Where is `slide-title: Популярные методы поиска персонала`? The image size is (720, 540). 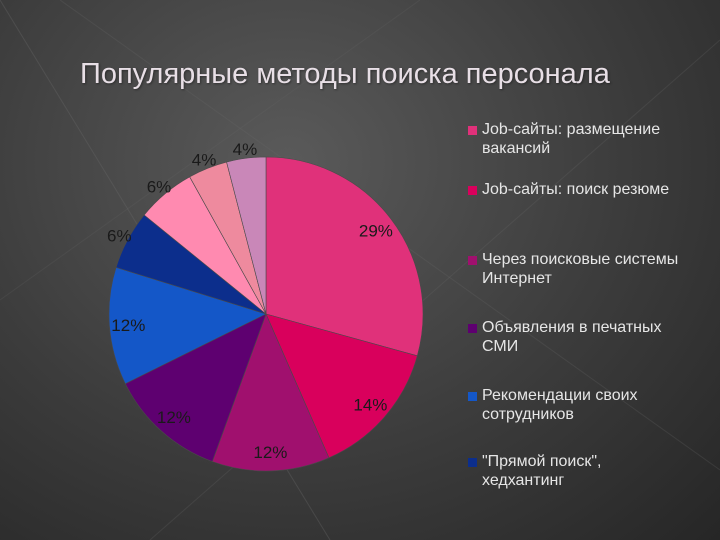
slide-title: Популярные методы поиска персонала is located at coordinates (345, 74).